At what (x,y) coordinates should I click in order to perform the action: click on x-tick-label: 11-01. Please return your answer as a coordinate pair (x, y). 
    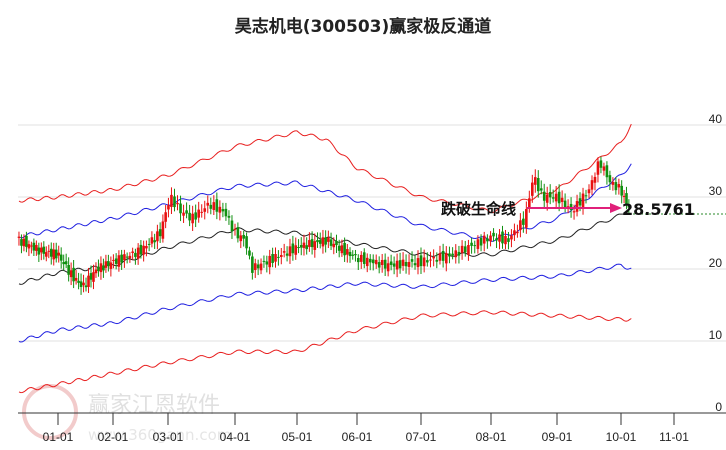
    Looking at the image, I should click on (674, 437).